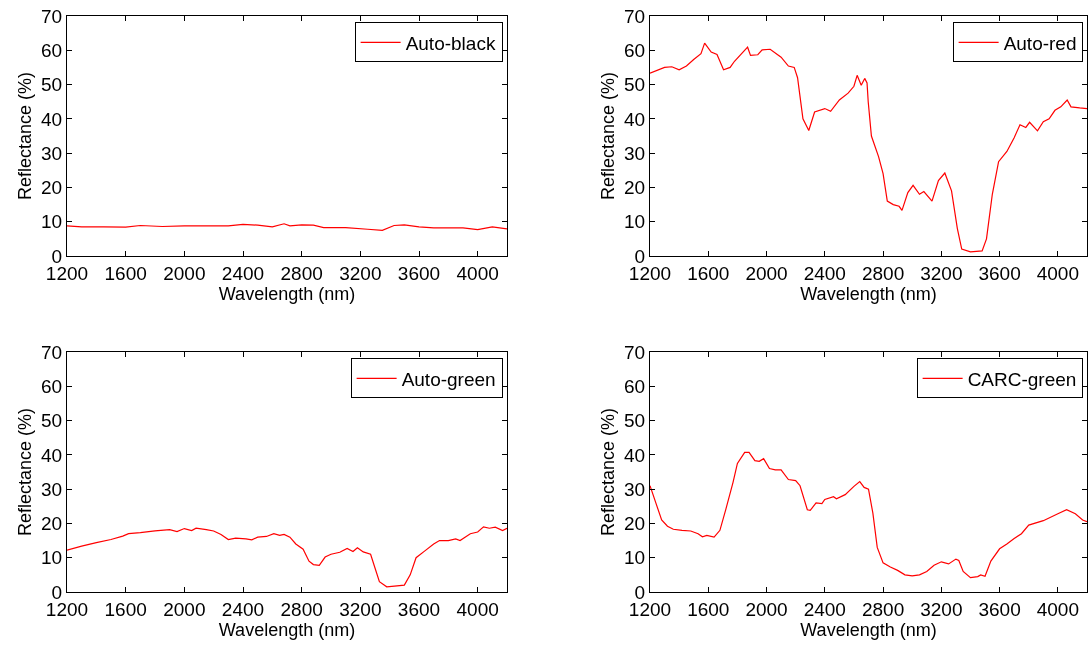  Describe the element at coordinates (1040, 43) in the screenshot. I see `legend-label: Auto-red` at that location.